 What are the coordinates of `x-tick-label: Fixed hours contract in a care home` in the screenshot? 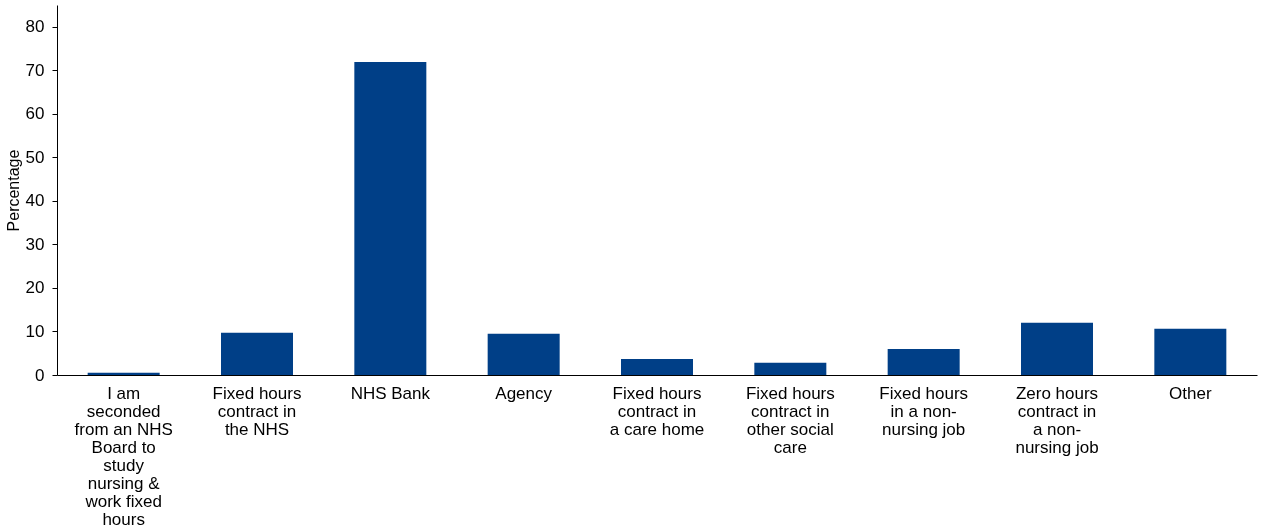 It's located at (657, 411).